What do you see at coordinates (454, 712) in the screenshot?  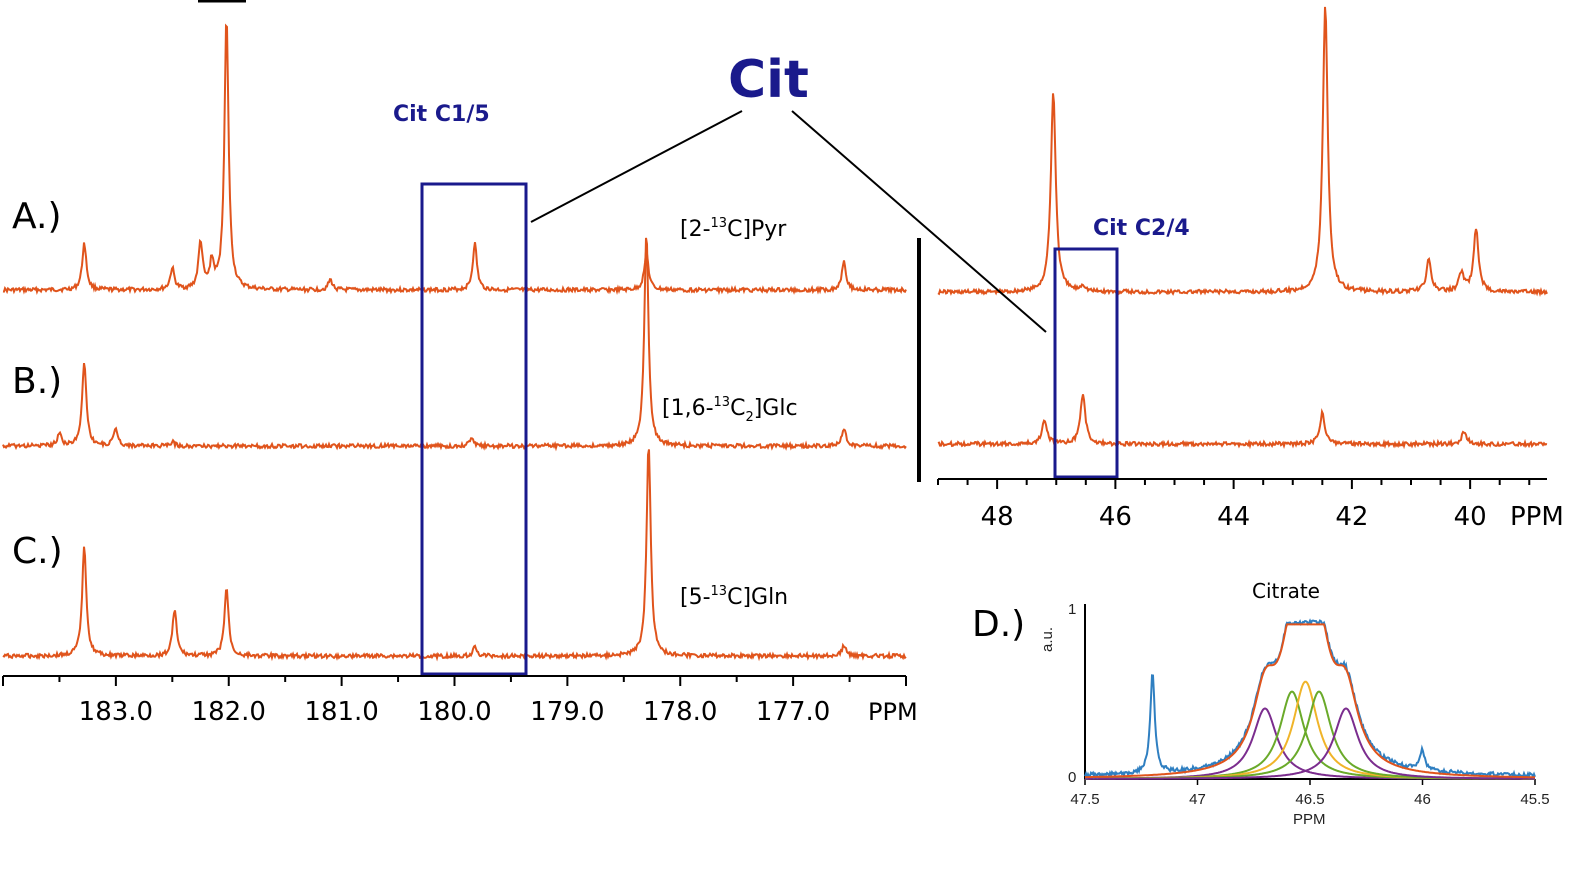 I see `left-tick-label: 180.0` at bounding box center [454, 712].